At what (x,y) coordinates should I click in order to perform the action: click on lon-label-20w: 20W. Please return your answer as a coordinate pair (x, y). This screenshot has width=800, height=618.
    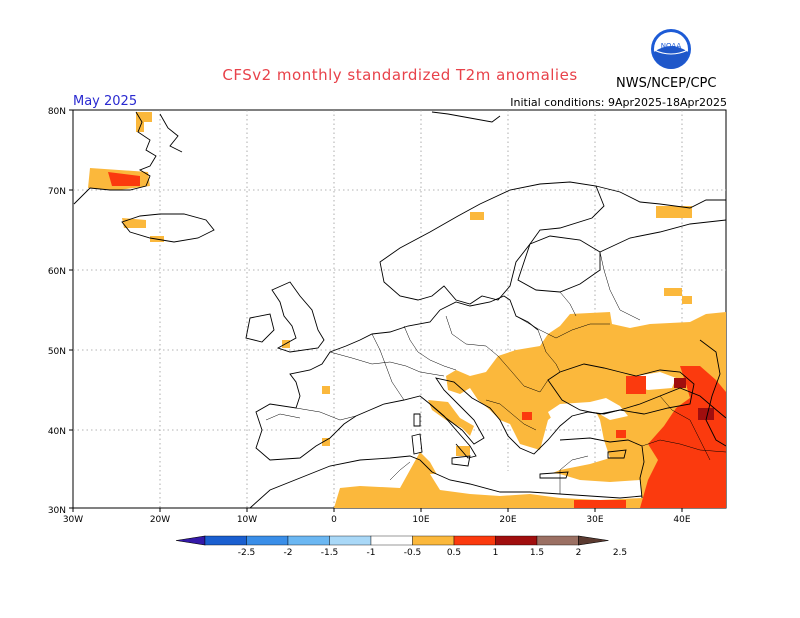
    Looking at the image, I should click on (160, 520).